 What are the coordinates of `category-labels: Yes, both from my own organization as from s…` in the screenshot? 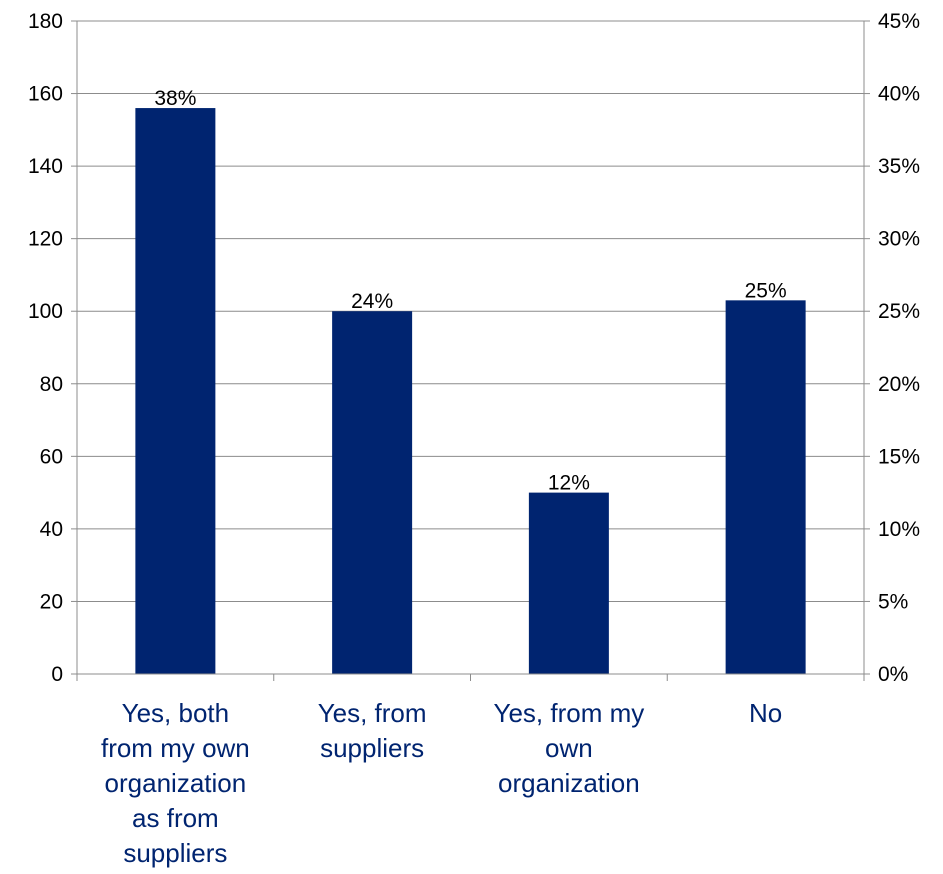 It's located at (441, 783).